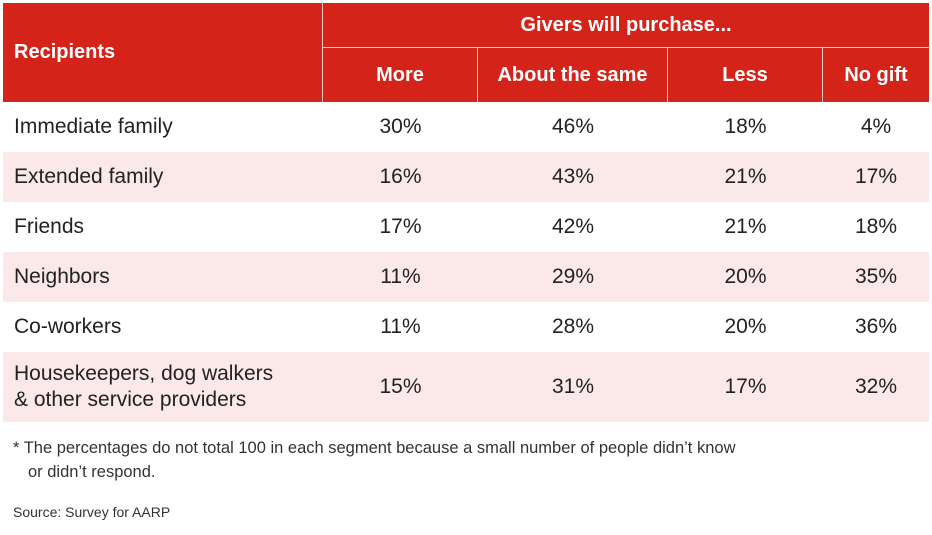 The image size is (932, 535). What do you see at coordinates (572, 74) in the screenshot?
I see `column-header-about-the-same: About the same` at bounding box center [572, 74].